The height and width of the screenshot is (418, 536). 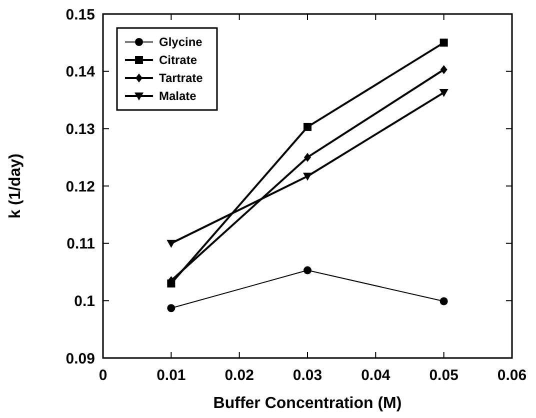 What do you see at coordinates (443, 375) in the screenshot?
I see `x-tick-label: 0.05` at bounding box center [443, 375].